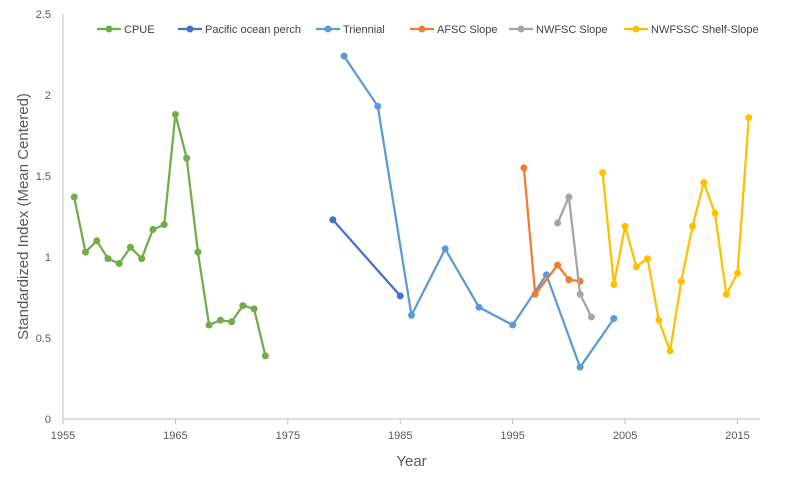 This screenshot has height=478, width=796. I want to click on legend-item: NWFSSC Shelf-Slope, so click(691, 30).